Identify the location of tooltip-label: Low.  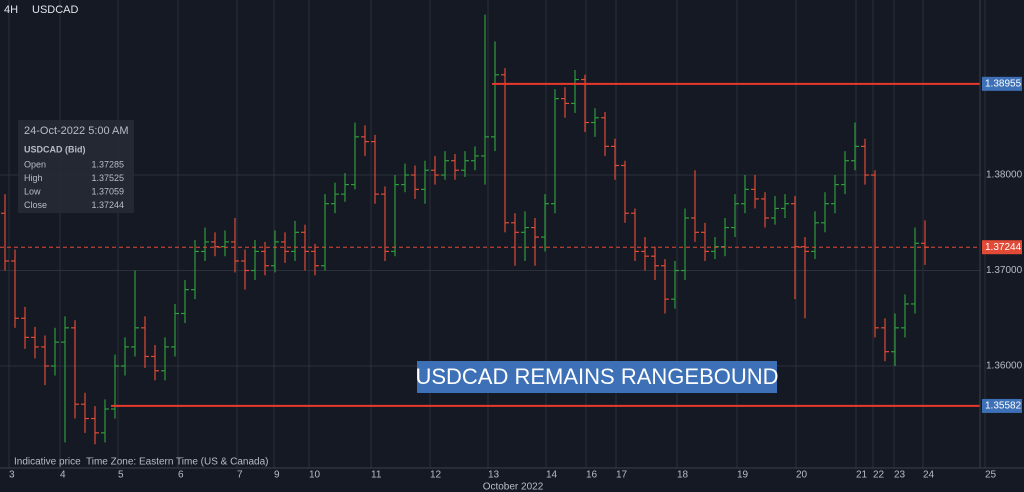
(32, 191).